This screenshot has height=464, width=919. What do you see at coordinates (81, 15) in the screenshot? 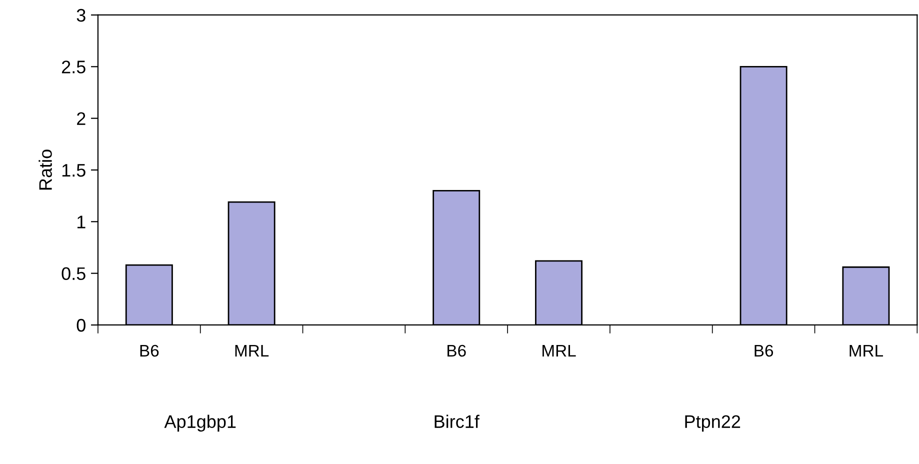
I see `y-tick-label: 3` at bounding box center [81, 15].